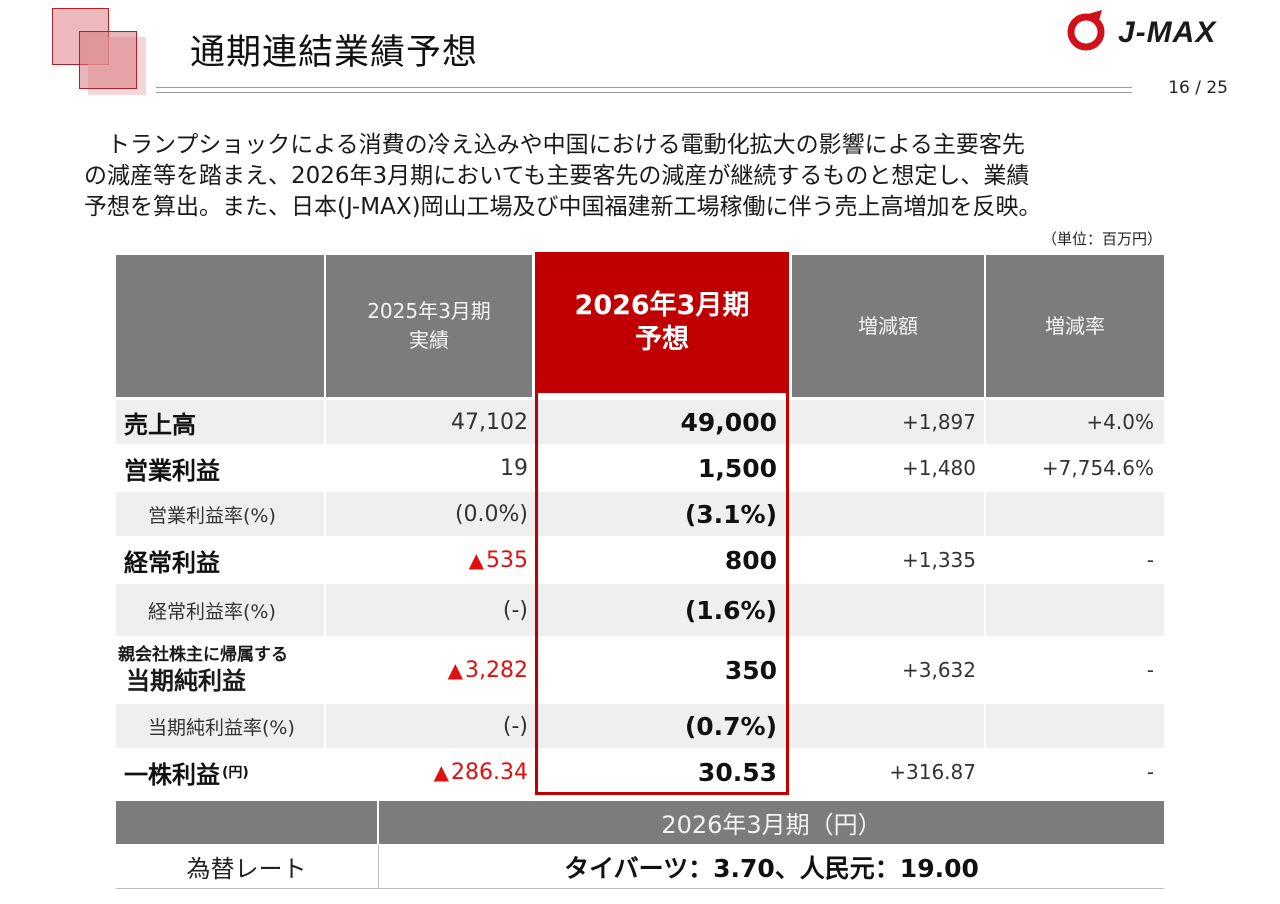 The height and width of the screenshot is (904, 1280). Describe the element at coordinates (640, 726) in the screenshot. I see `table-row: 当期純利益率(%) (-) (0.7%)` at that location.